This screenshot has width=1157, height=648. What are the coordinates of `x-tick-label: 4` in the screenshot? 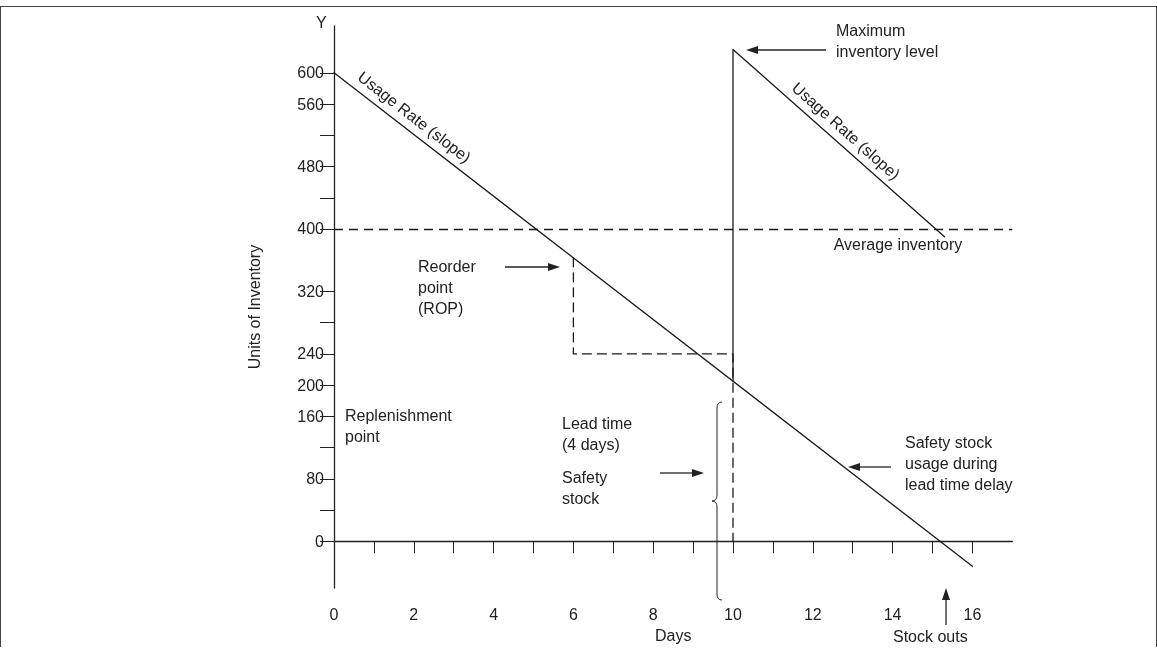 It's located at (494, 614).